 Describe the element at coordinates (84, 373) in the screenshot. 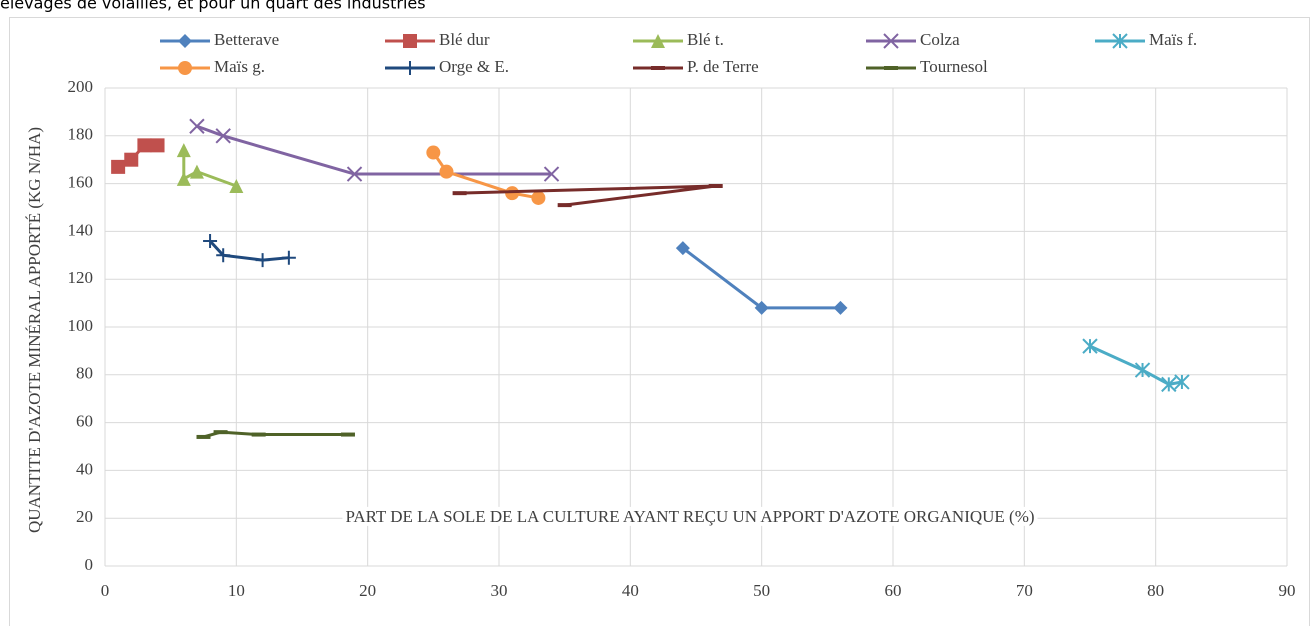

I see `y-tick-label: 80` at that location.